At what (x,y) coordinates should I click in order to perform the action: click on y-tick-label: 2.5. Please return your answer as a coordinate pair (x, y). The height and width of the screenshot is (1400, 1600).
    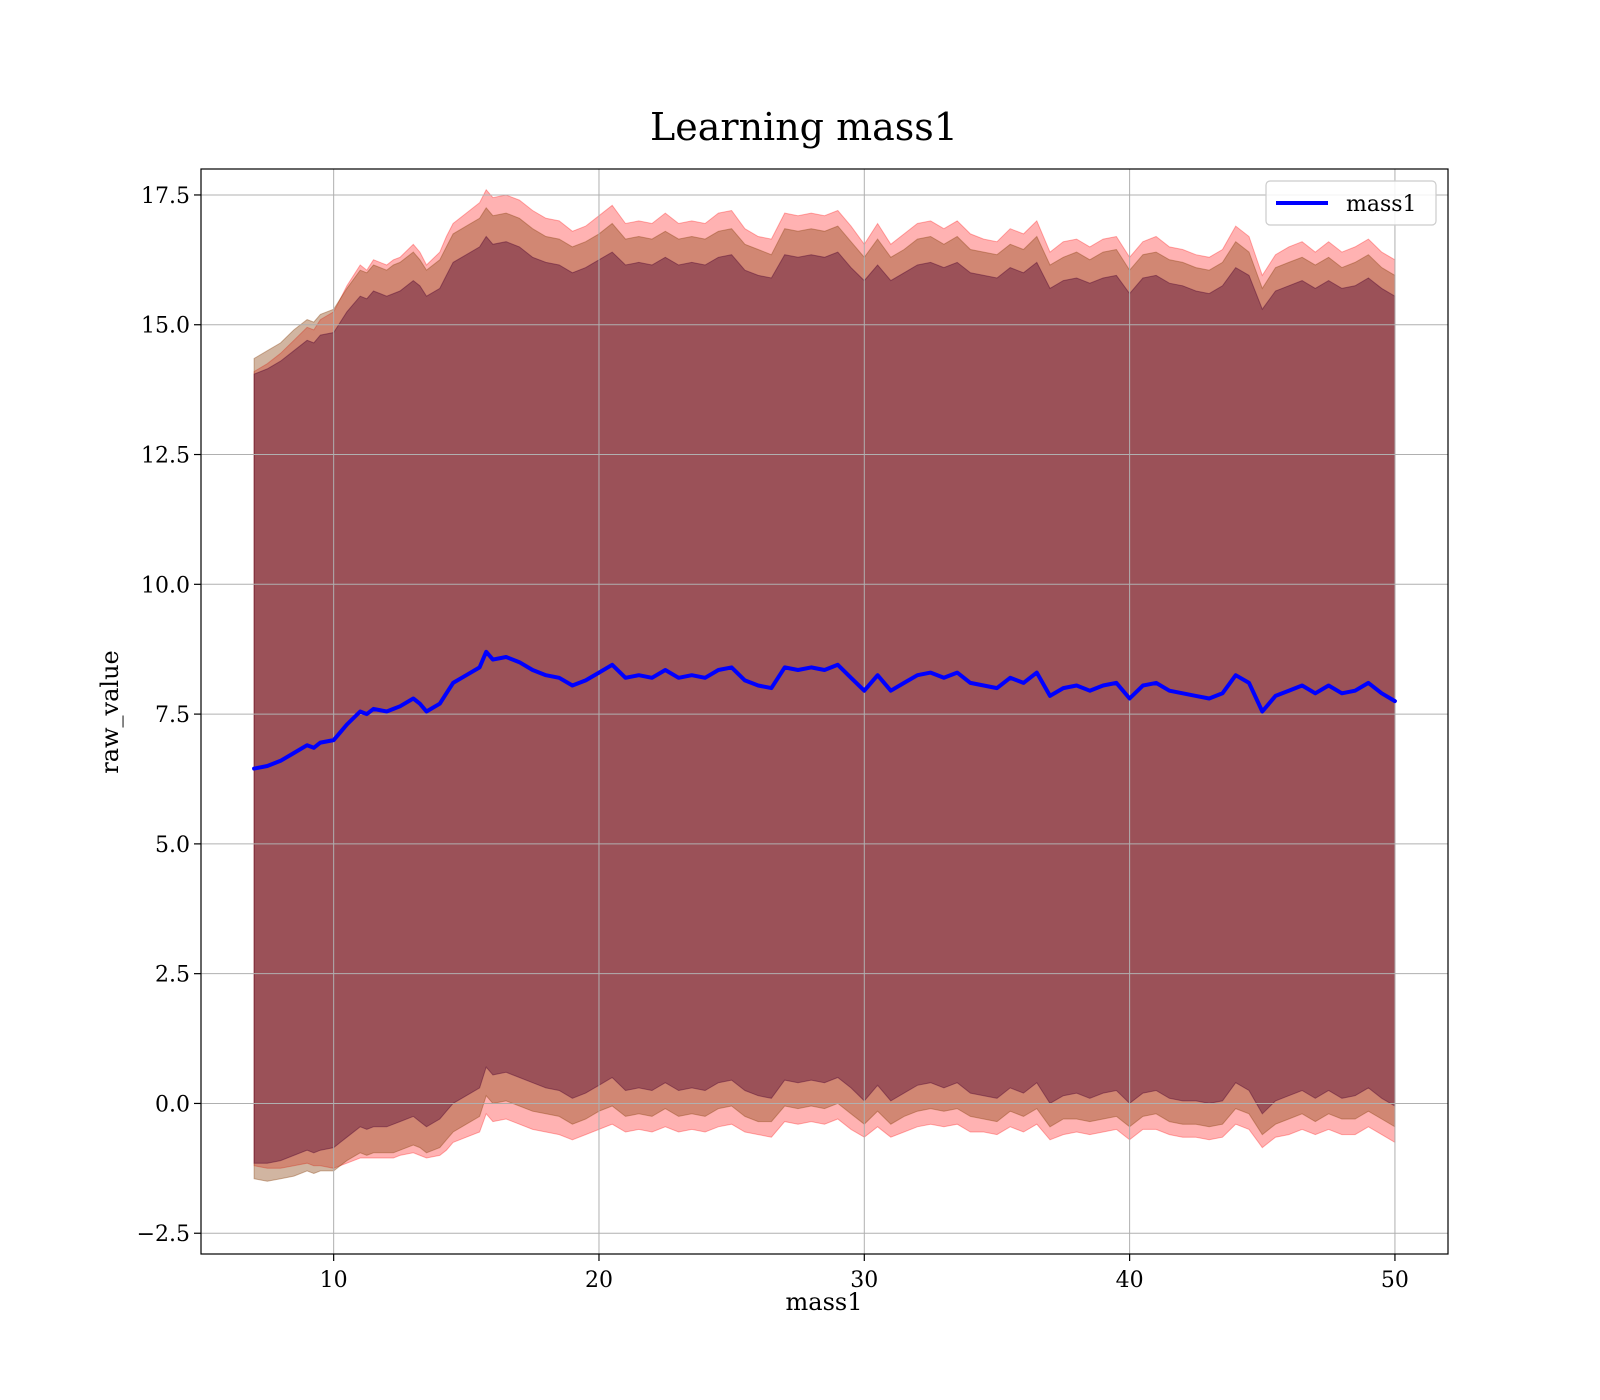
    Looking at the image, I should click on (172, 975).